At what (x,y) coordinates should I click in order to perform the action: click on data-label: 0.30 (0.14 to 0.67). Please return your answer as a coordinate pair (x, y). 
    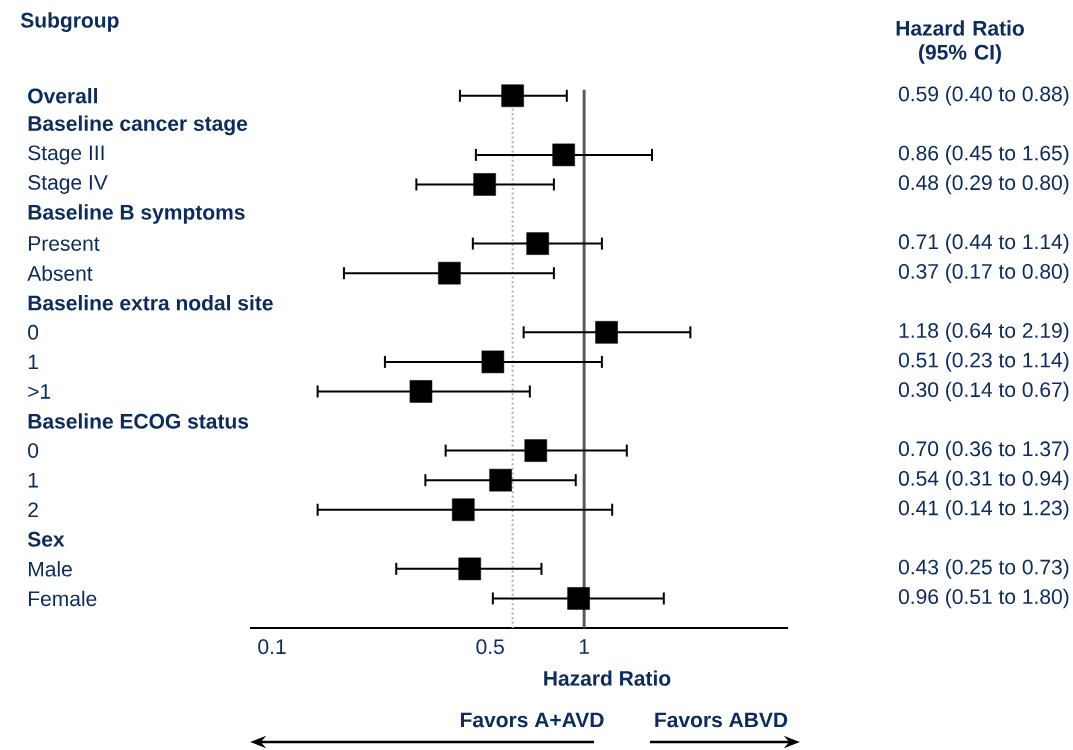
    Looking at the image, I should click on (983, 391).